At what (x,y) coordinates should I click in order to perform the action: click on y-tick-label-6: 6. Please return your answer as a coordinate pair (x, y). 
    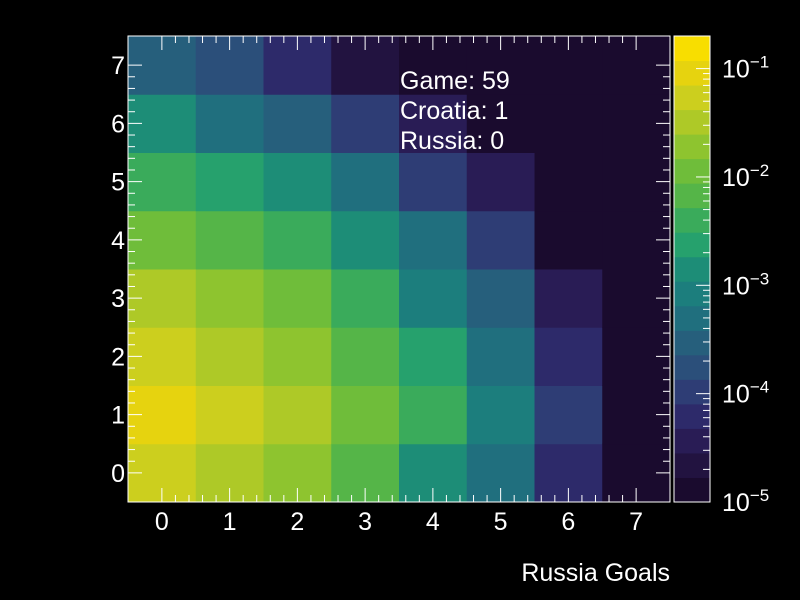
    Looking at the image, I should click on (118, 124).